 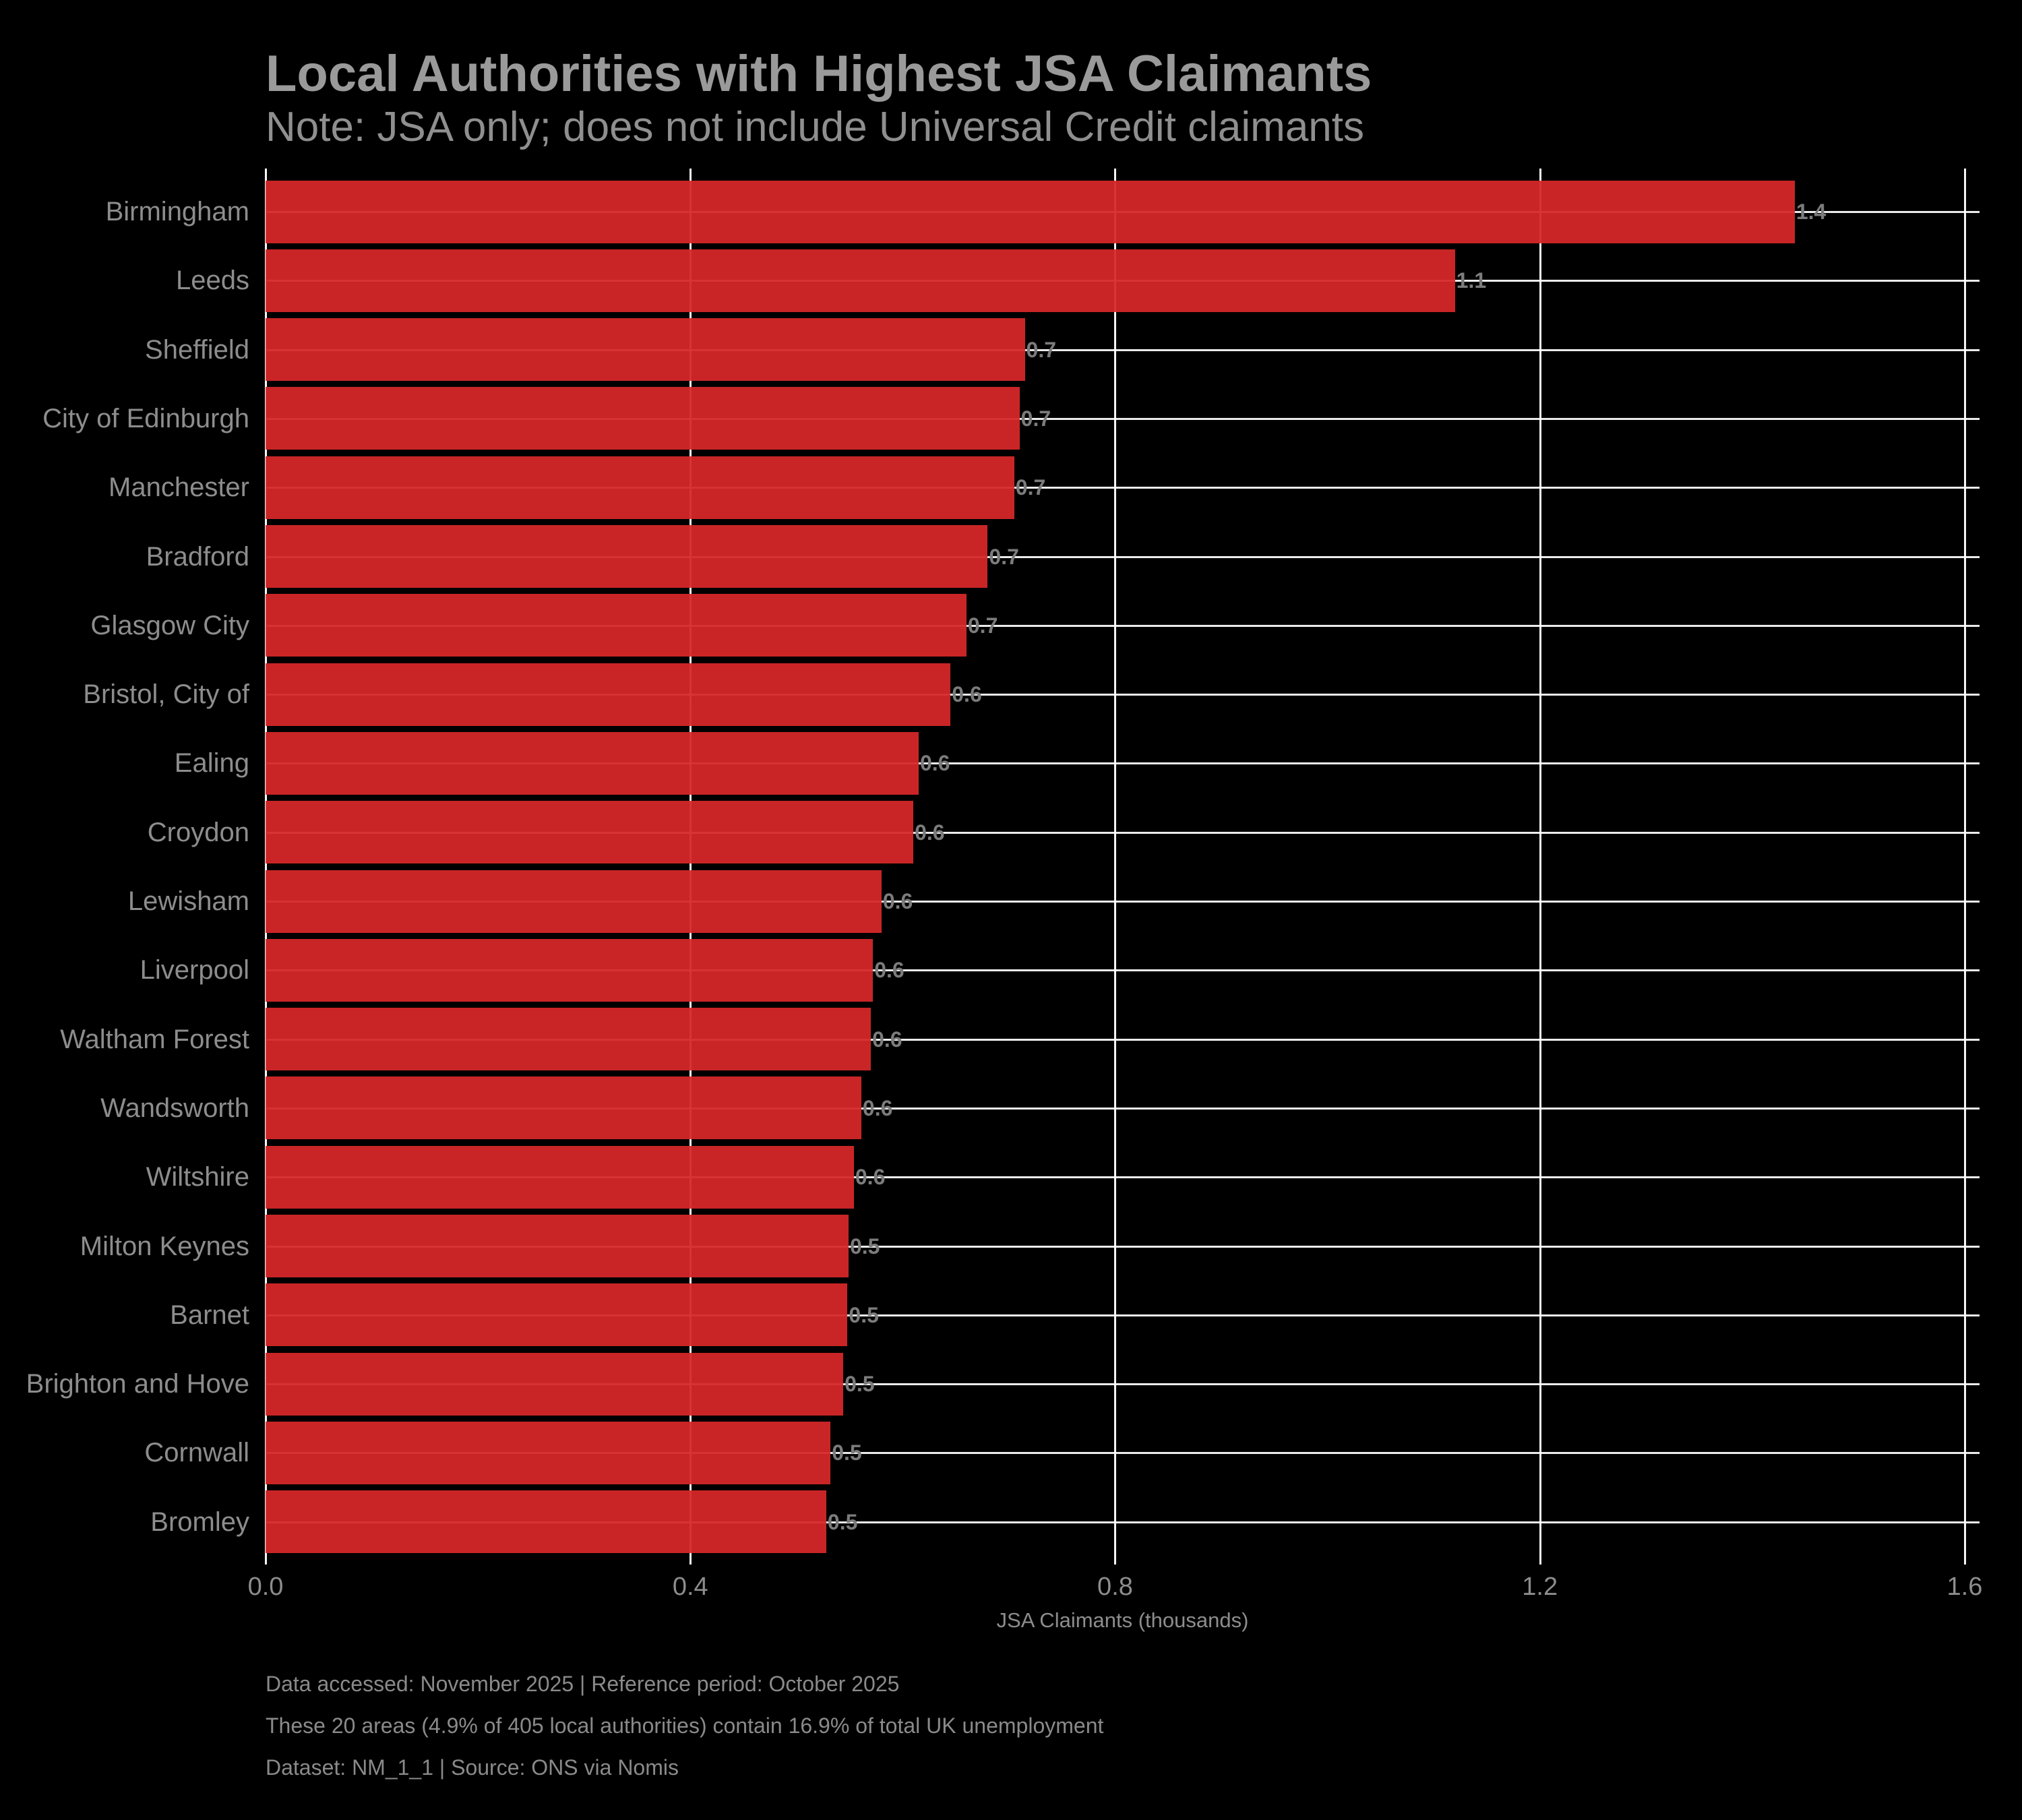 I want to click on y-tick-label-manchester: Manchester, so click(x=179, y=488).